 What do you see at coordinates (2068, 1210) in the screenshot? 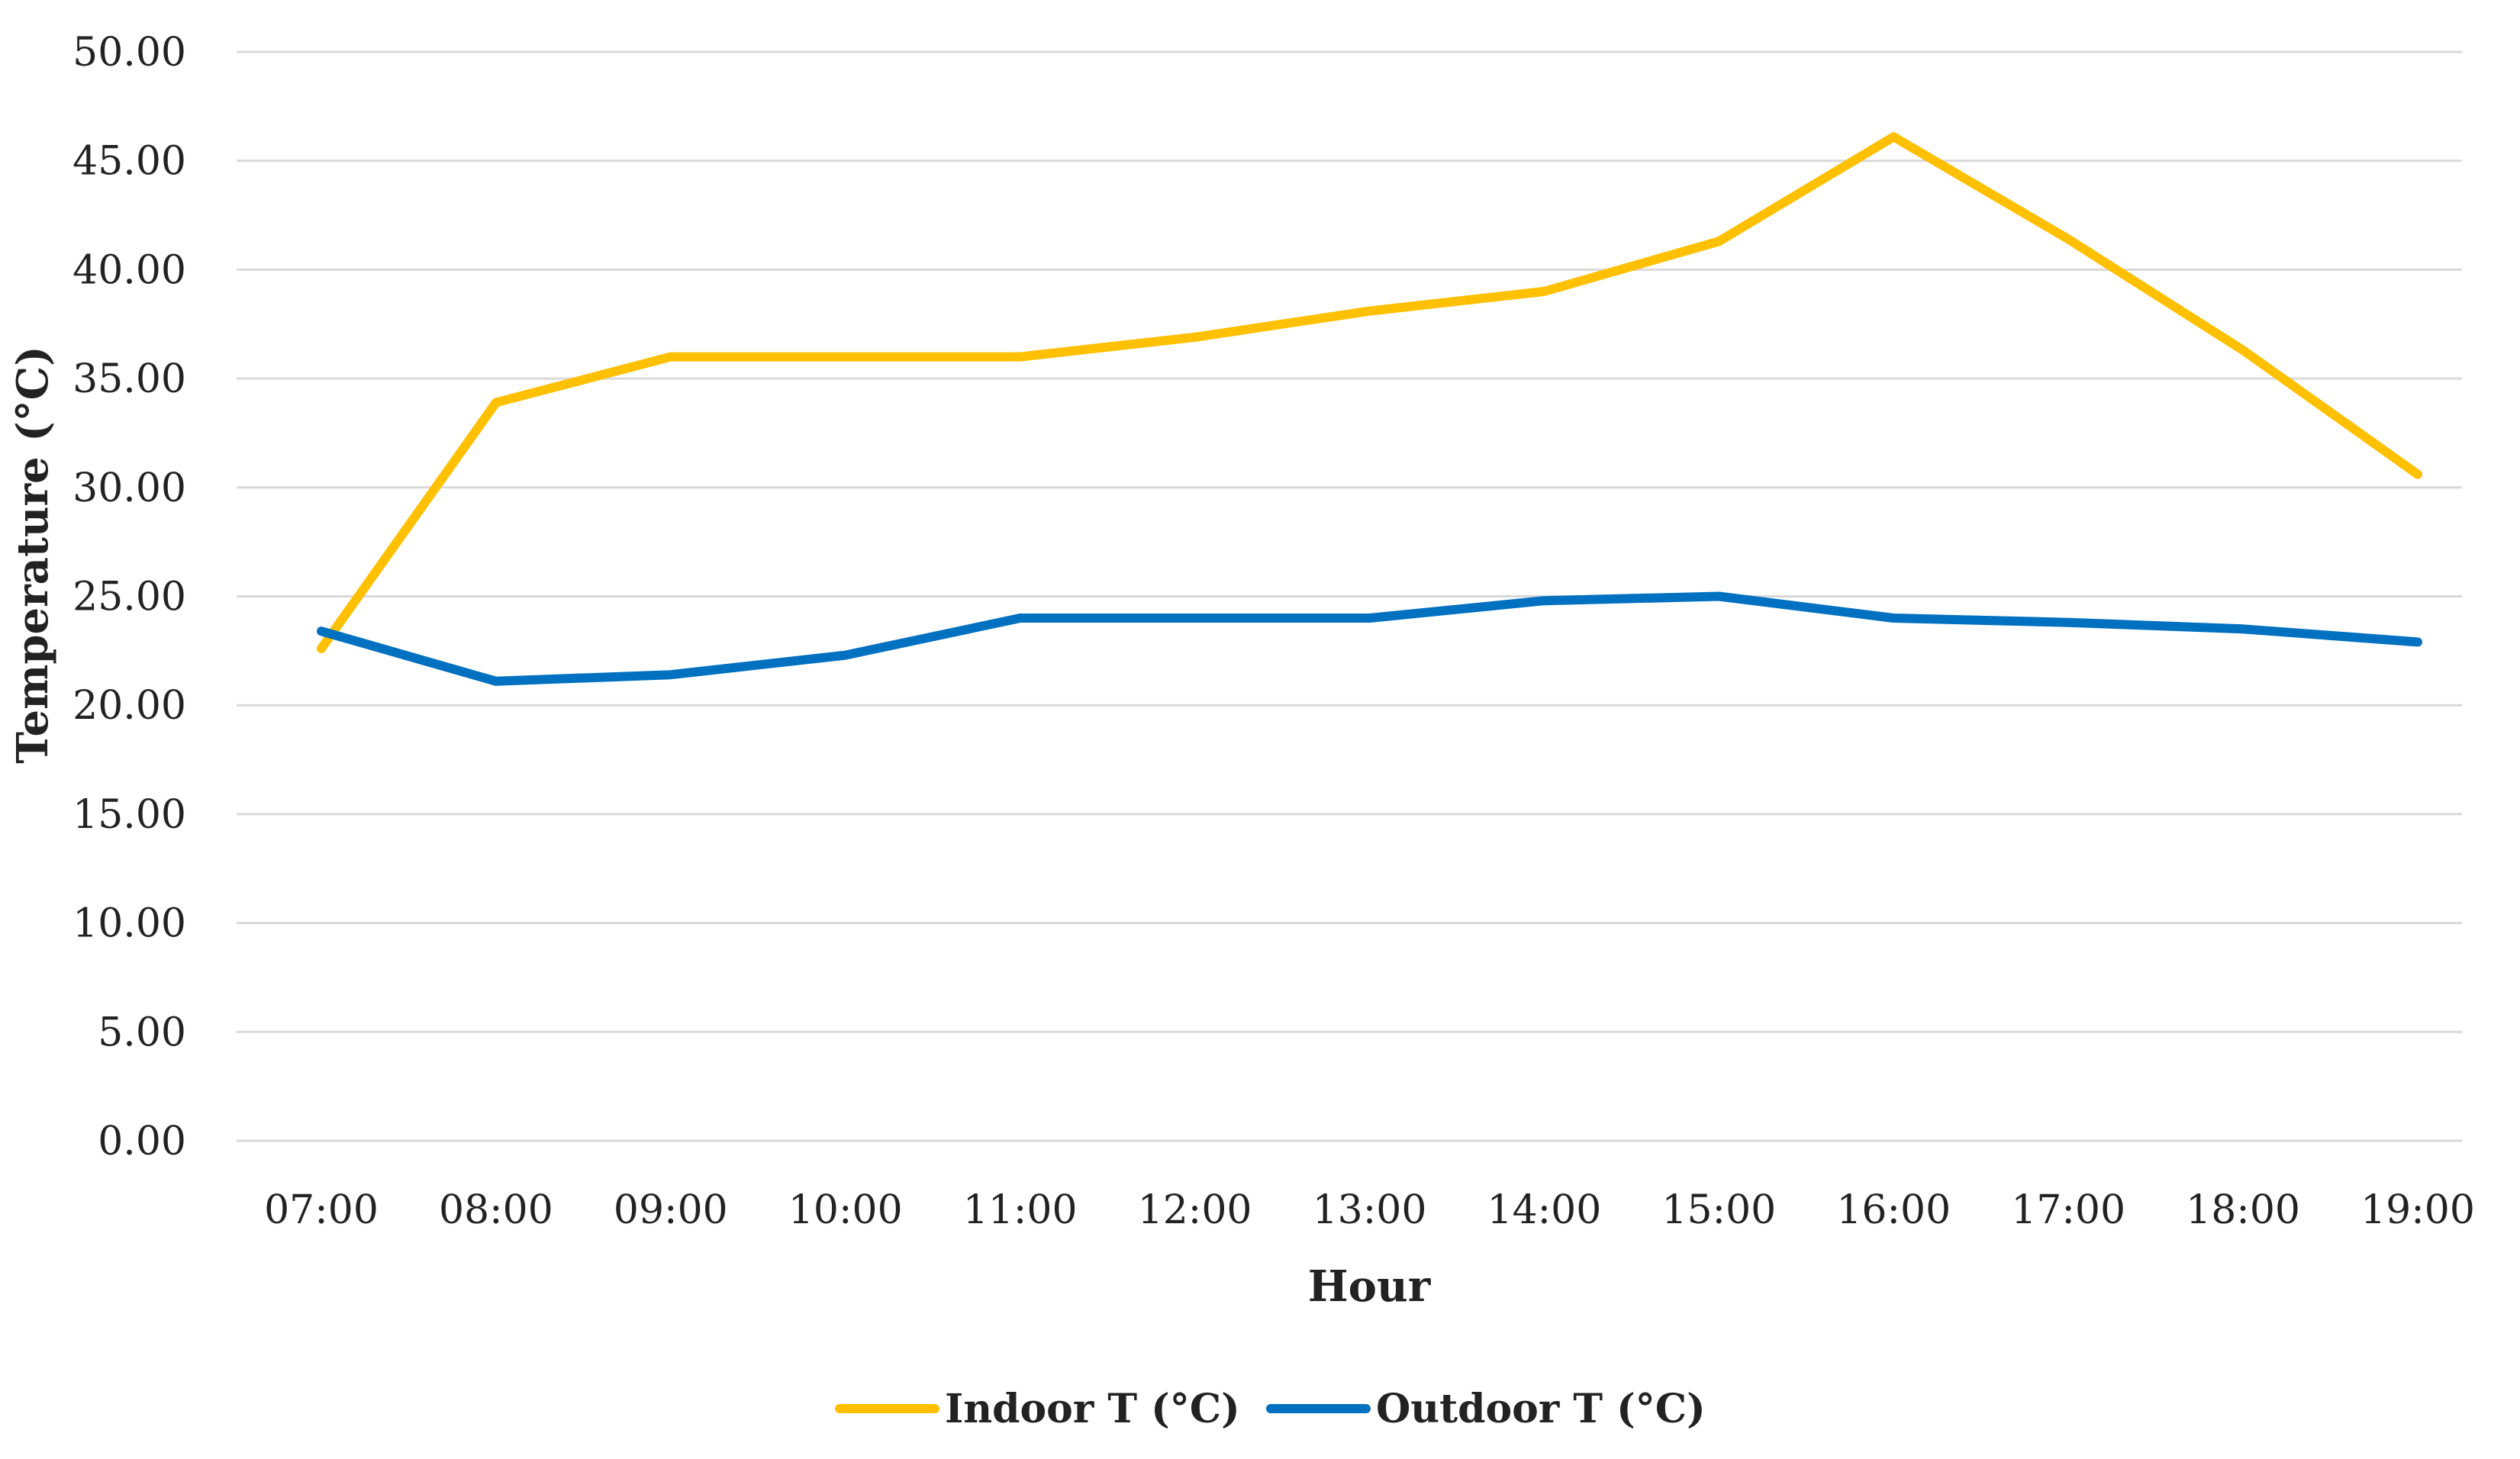
I see `x-tick-label: 17:00` at bounding box center [2068, 1210].